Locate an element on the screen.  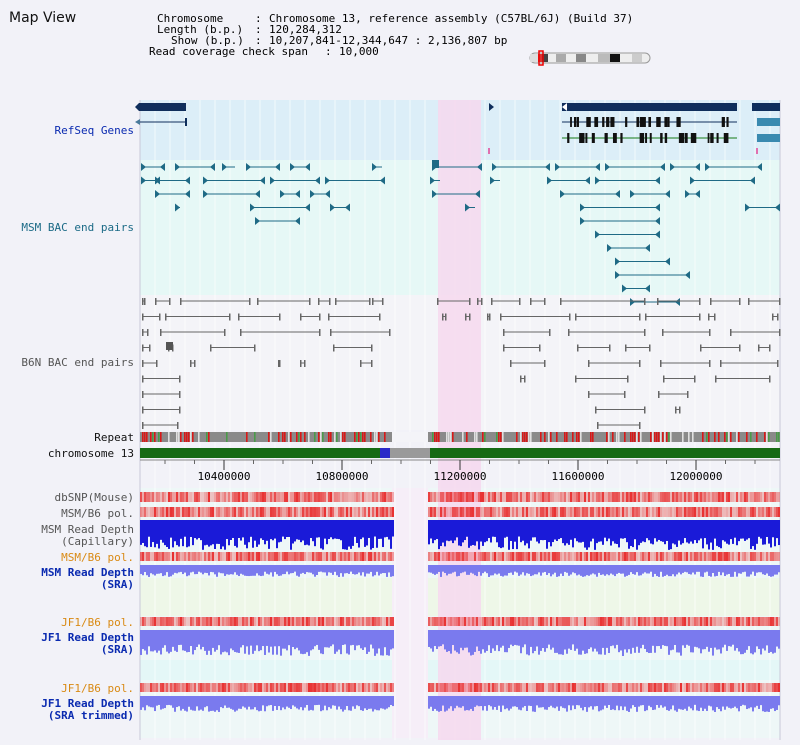
track-label-msm-b6-pol-sra: MSM/B6 pol. is located at coordinates (97, 557).